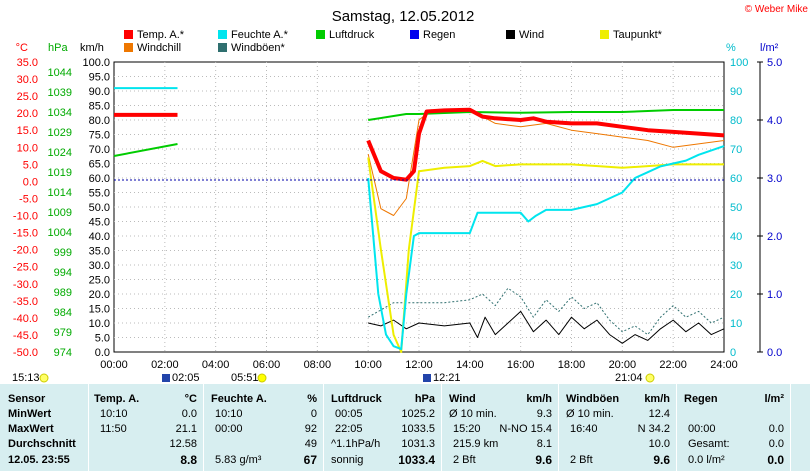 The height and width of the screenshot is (471, 810). What do you see at coordinates (25, 268) in the screenshot?
I see `temp-tick-label: -25.0` at bounding box center [25, 268].